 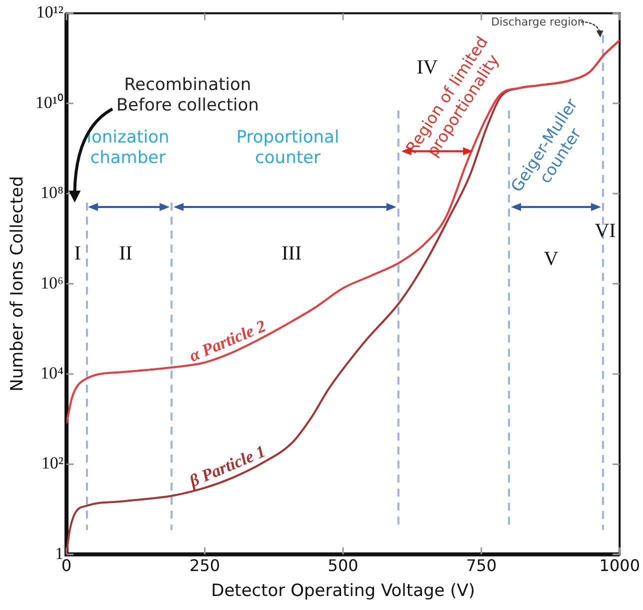 What do you see at coordinates (605, 231) in the screenshot?
I see `annotation: VI` at bounding box center [605, 231].